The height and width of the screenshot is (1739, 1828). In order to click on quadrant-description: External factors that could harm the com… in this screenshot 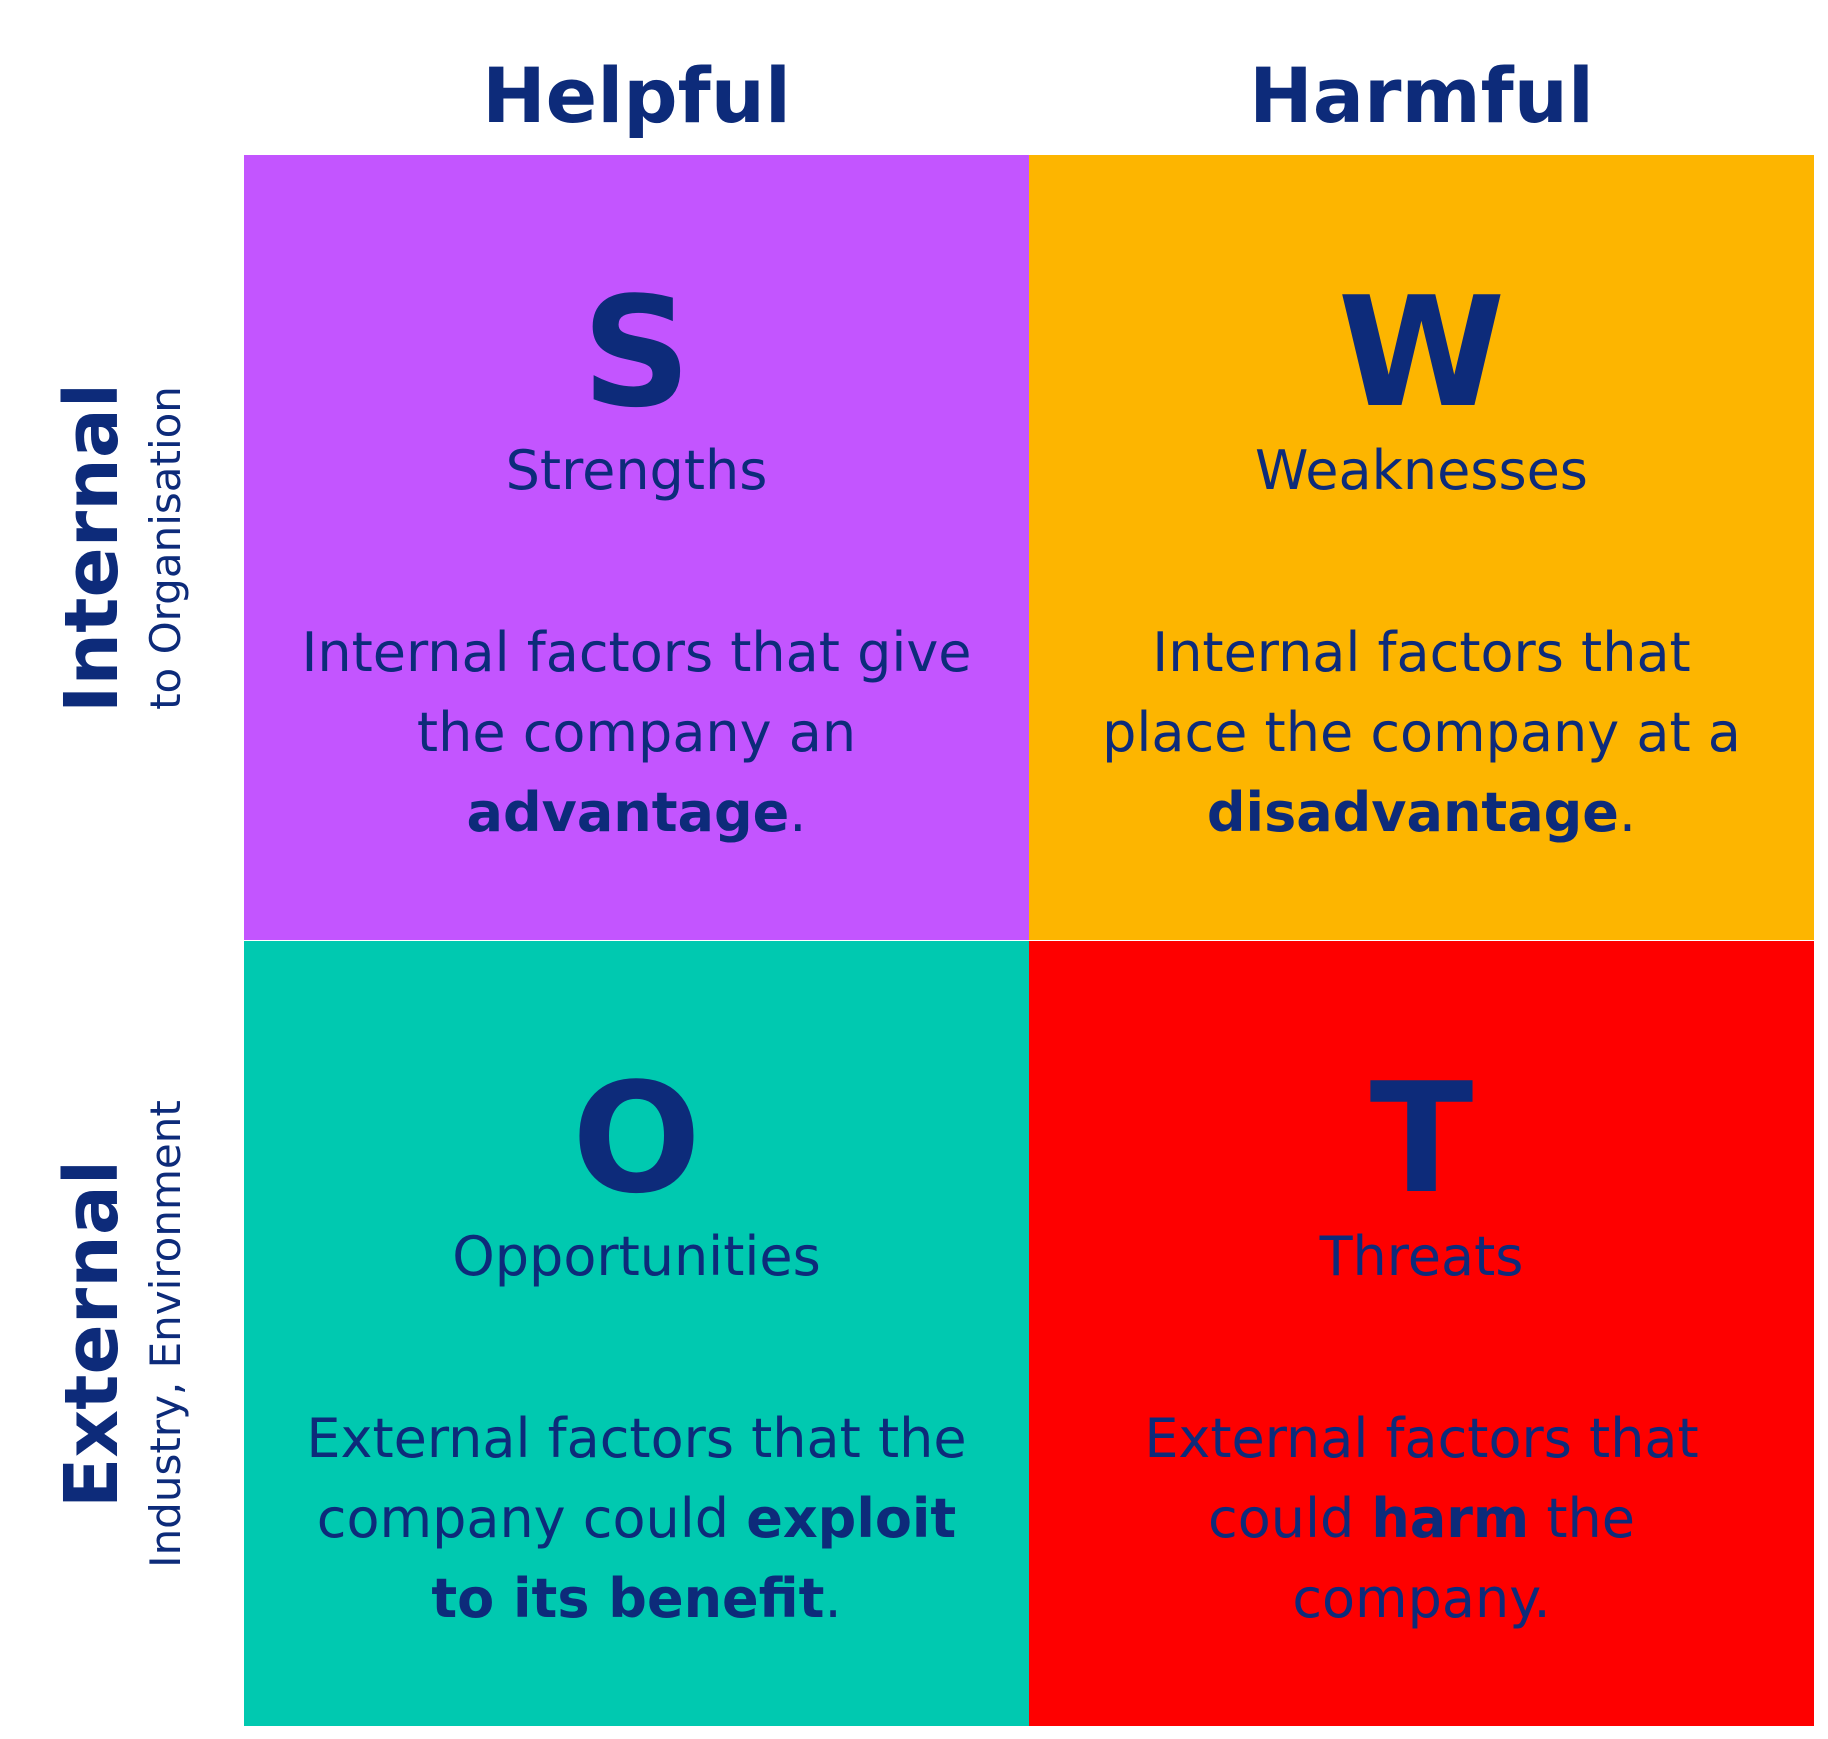, I will do `click(1421, 1518)`.